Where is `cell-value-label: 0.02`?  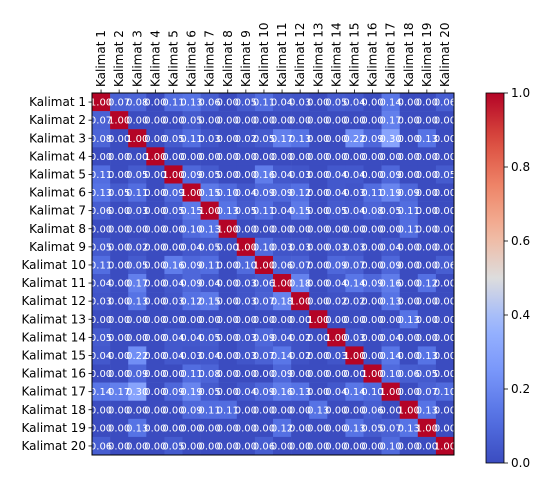 cell-value-label: 0.02 is located at coordinates (300, 356).